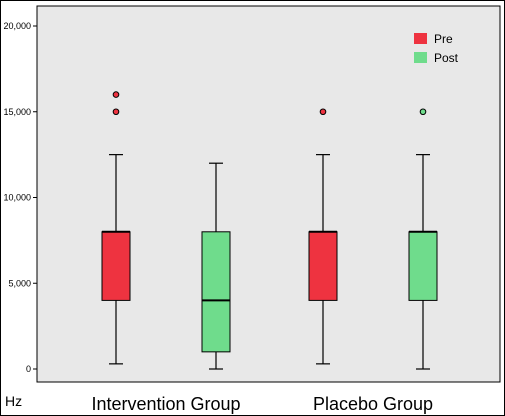  I want to click on y-tick-label: 10,000, so click(17, 198).